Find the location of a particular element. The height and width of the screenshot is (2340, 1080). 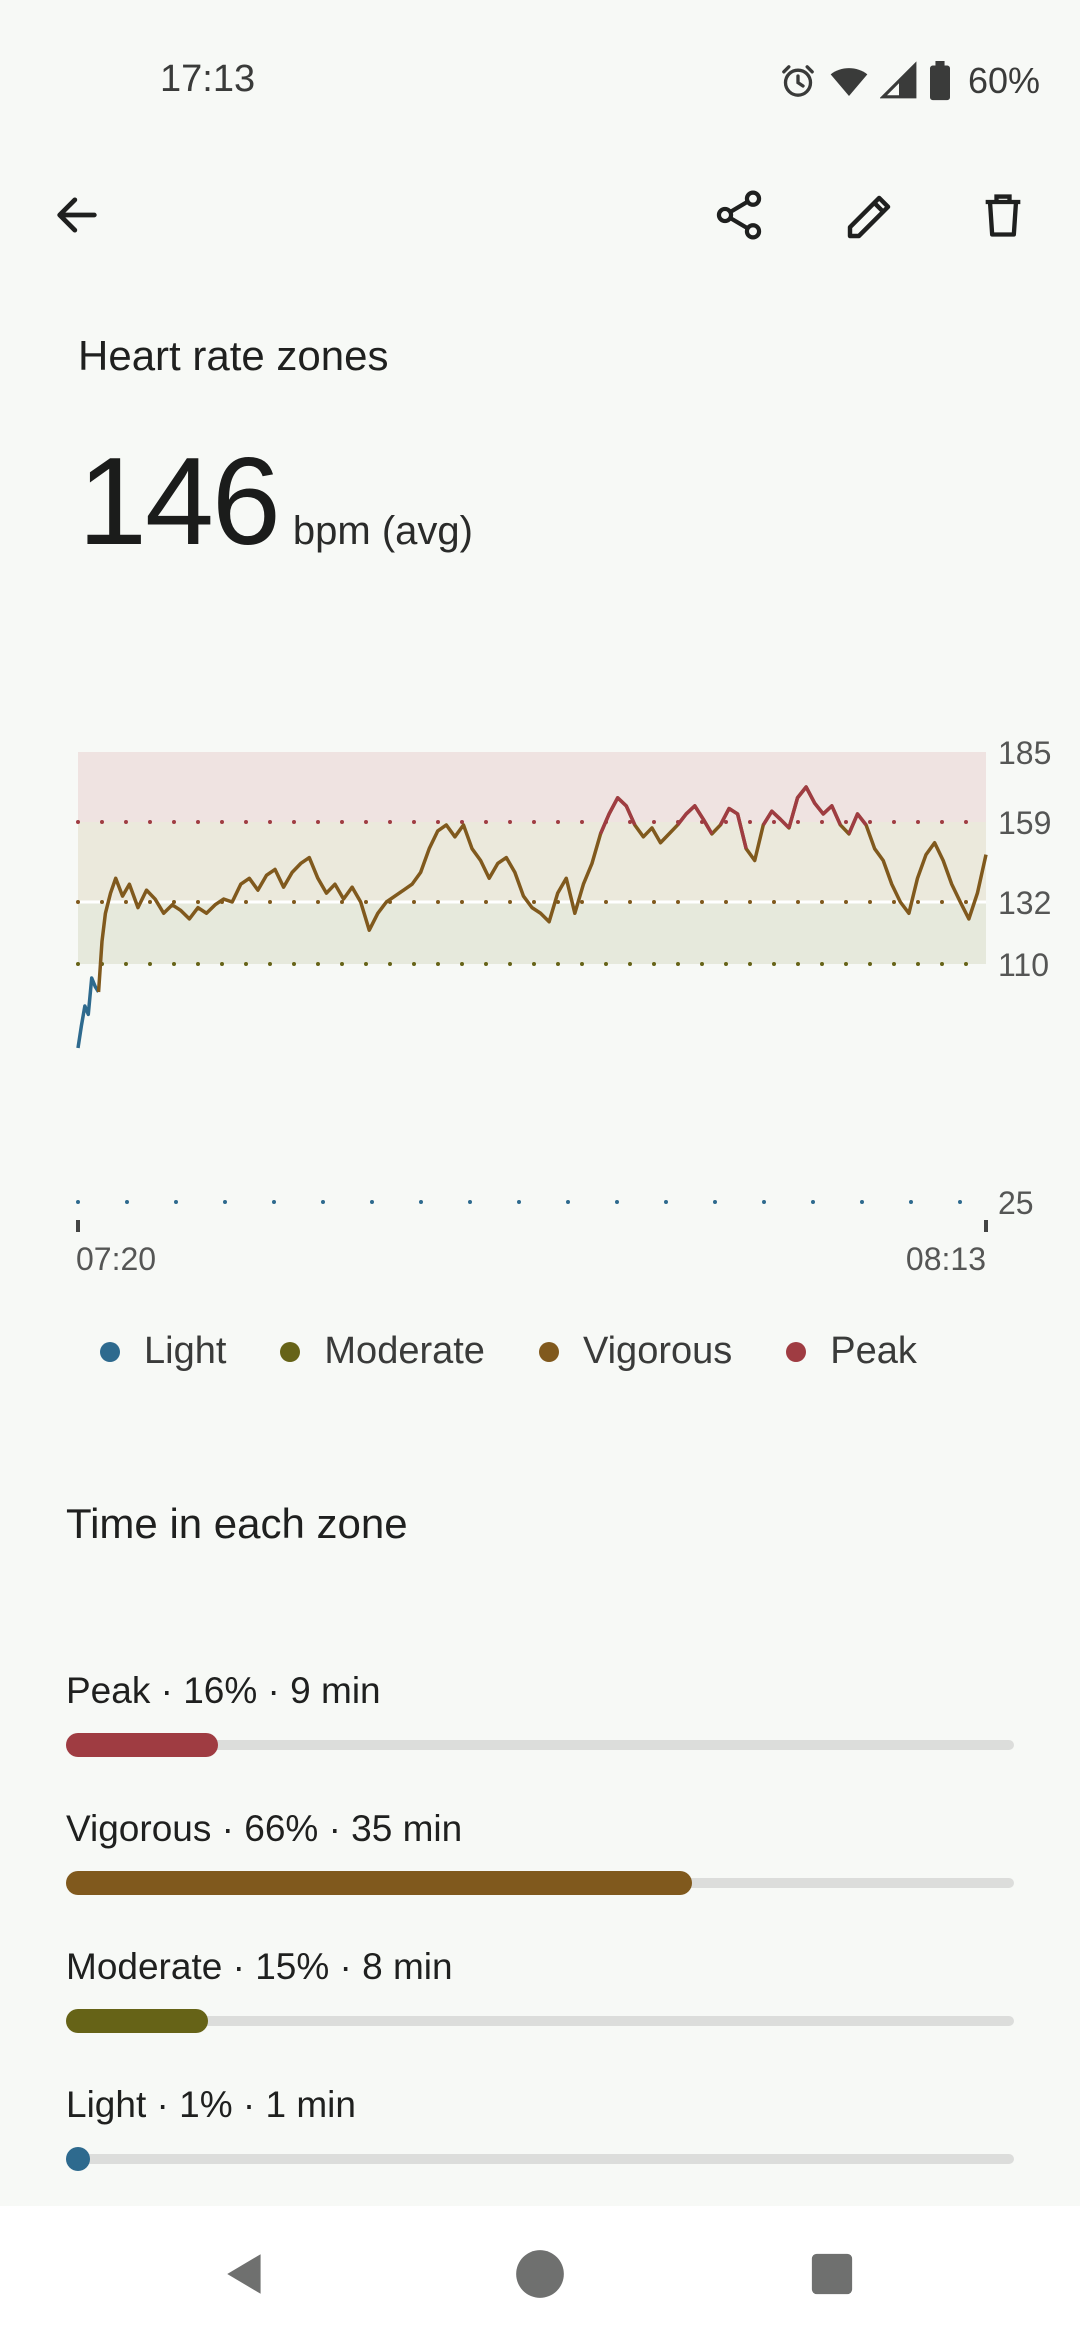

average-bpm-value: 146 is located at coordinates (179, 502).